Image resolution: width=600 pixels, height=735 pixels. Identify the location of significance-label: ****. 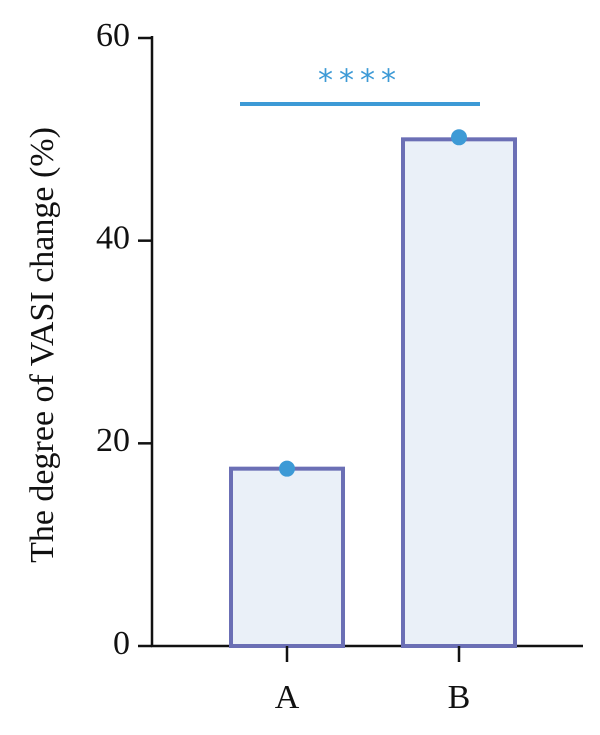
(360, 81).